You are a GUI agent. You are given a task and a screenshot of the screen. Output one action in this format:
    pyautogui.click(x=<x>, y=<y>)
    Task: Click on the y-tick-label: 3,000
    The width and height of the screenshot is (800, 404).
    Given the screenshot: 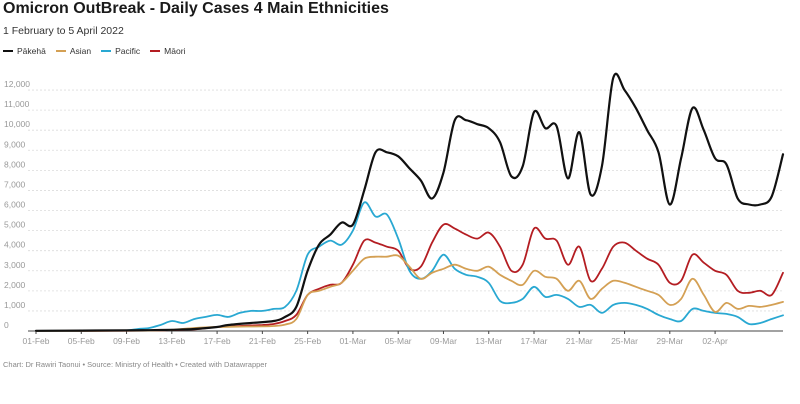 What is the action you would take?
    pyautogui.click(x=15, y=265)
    